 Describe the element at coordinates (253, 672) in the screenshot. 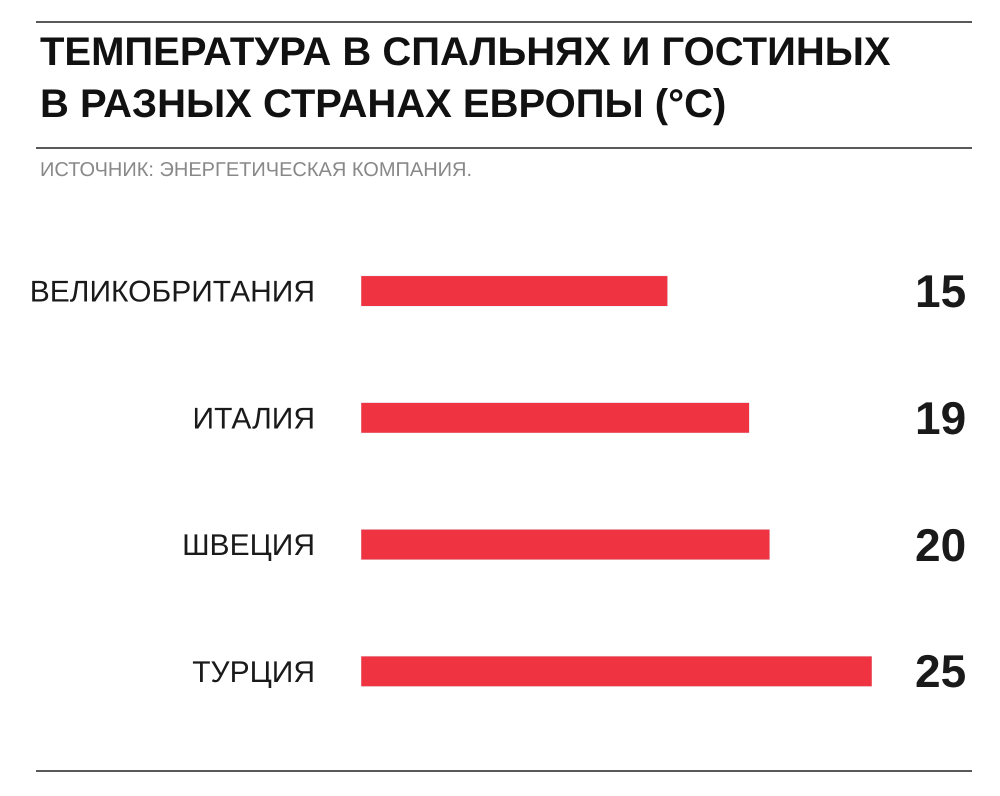

I see `y-tick-label: ТУРЦИЯ` at that location.